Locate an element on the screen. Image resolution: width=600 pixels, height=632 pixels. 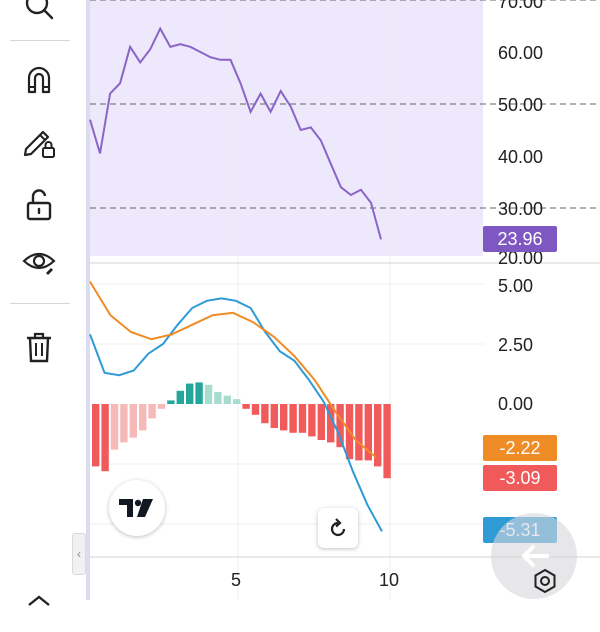
histogram-value-tag: -3.09 is located at coordinates (520, 478).